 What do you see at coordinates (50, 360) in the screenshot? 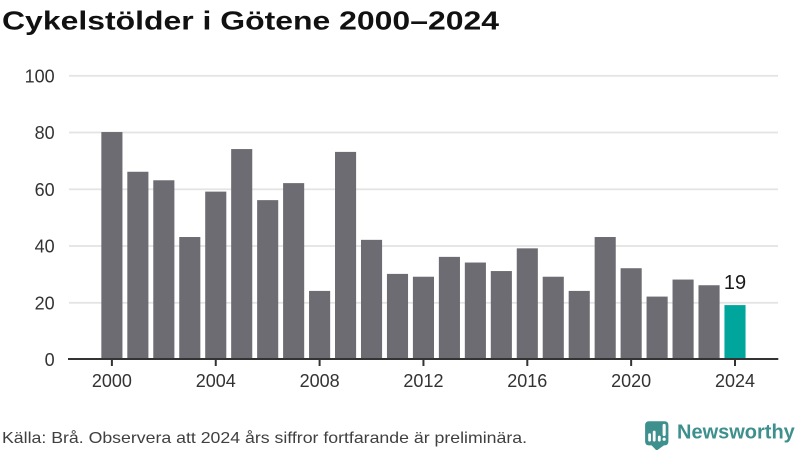
I see `svg-text: 0` at bounding box center [50, 360].